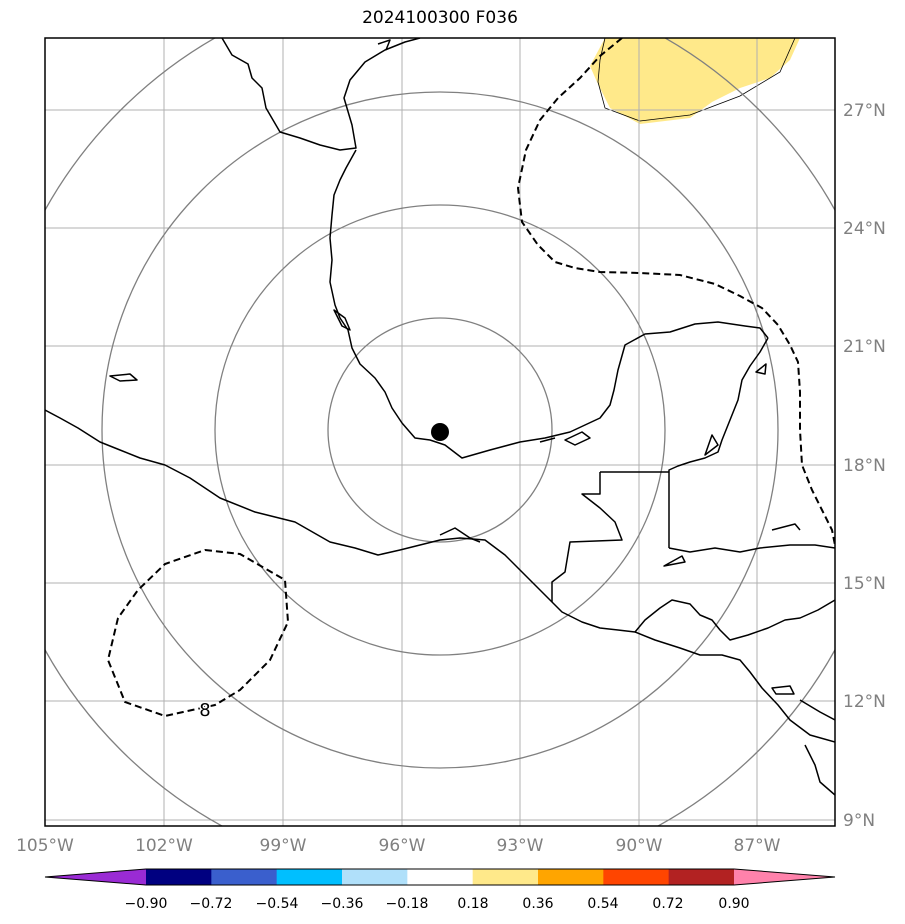  What do you see at coordinates (864, 111) in the screenshot?
I see `lat-tick-label: 27°N` at bounding box center [864, 111].